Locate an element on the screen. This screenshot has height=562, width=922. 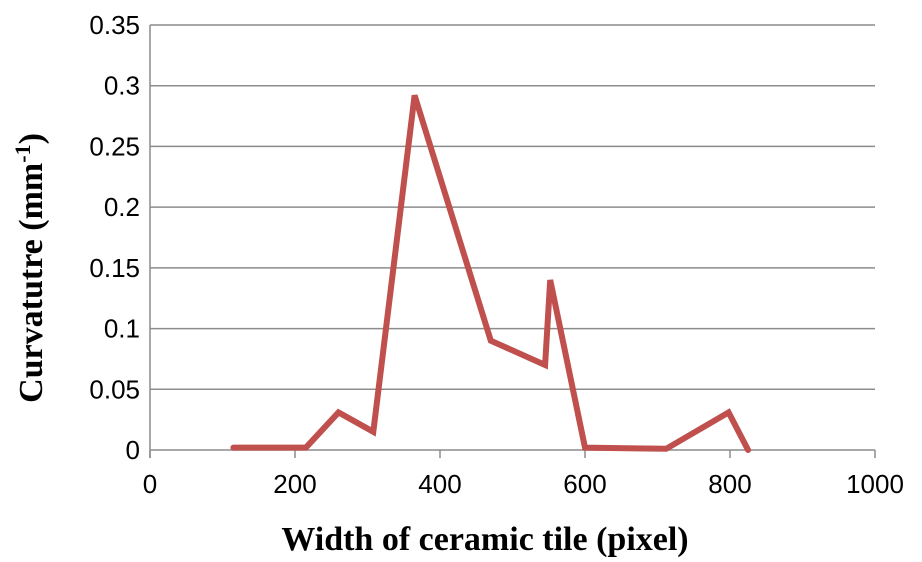
y-tick-label: 0.35 is located at coordinates (114, 25).